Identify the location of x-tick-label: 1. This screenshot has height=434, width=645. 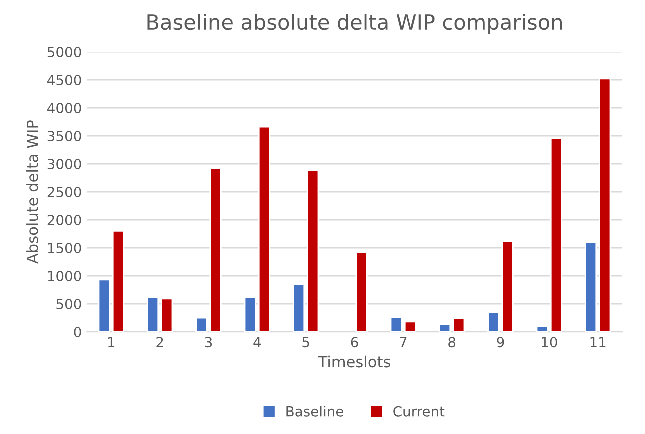
(111, 342).